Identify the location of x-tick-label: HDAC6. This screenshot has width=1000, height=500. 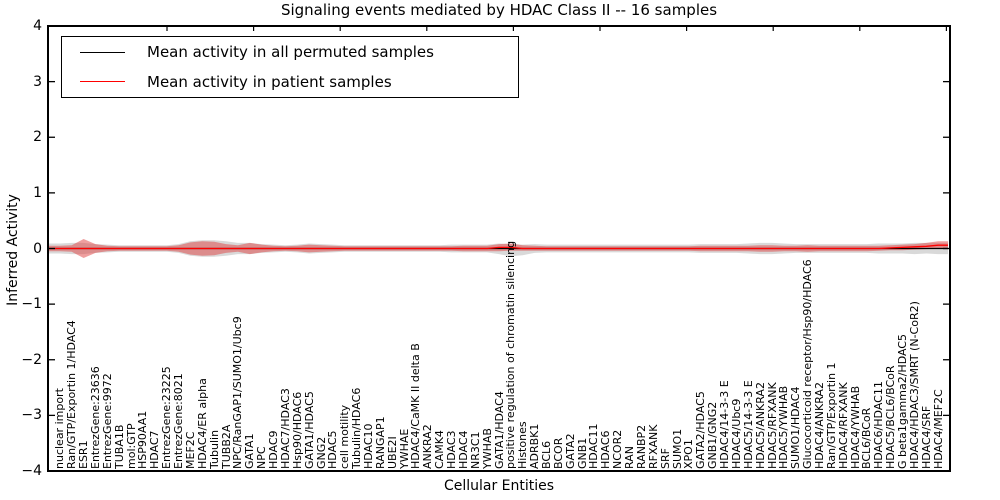
(606, 449).